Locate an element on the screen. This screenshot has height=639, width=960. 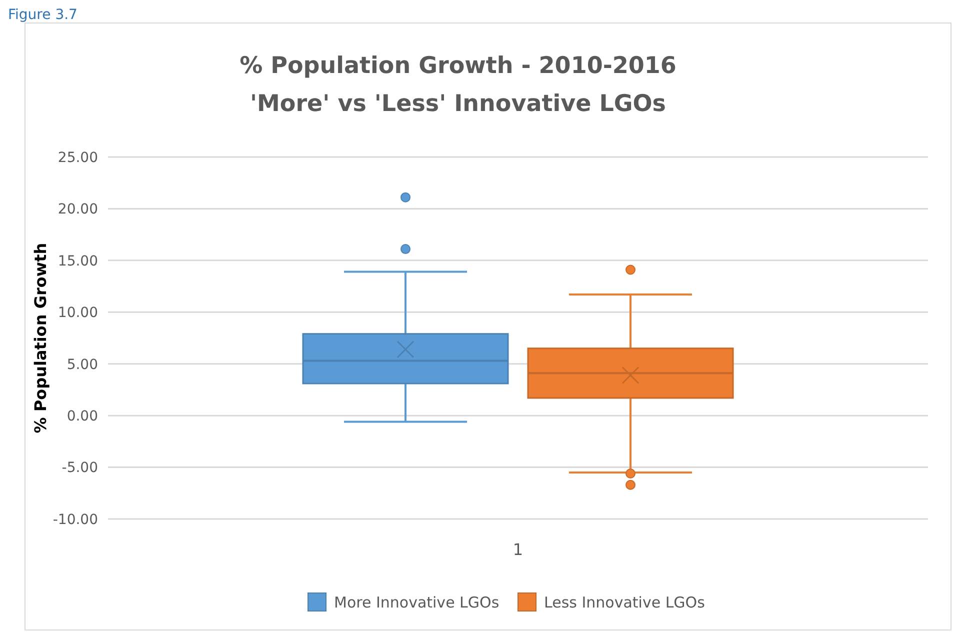
y-tick-label: 20.00 is located at coordinates (78, 210).